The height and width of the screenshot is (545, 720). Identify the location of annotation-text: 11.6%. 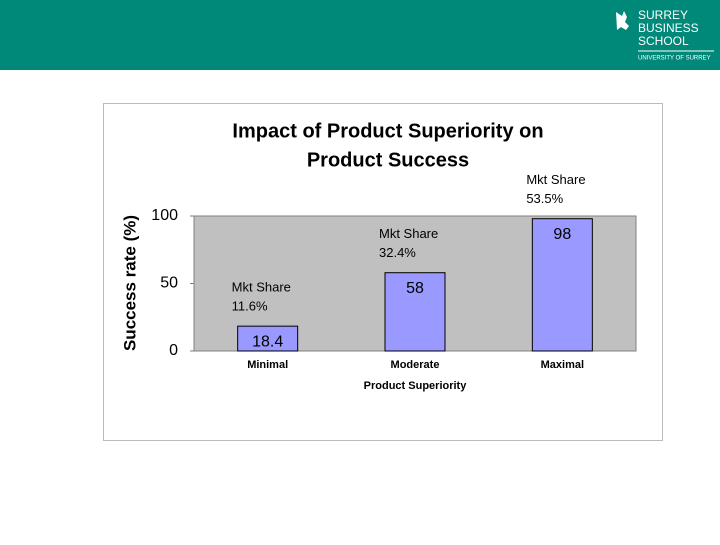
(250, 306).